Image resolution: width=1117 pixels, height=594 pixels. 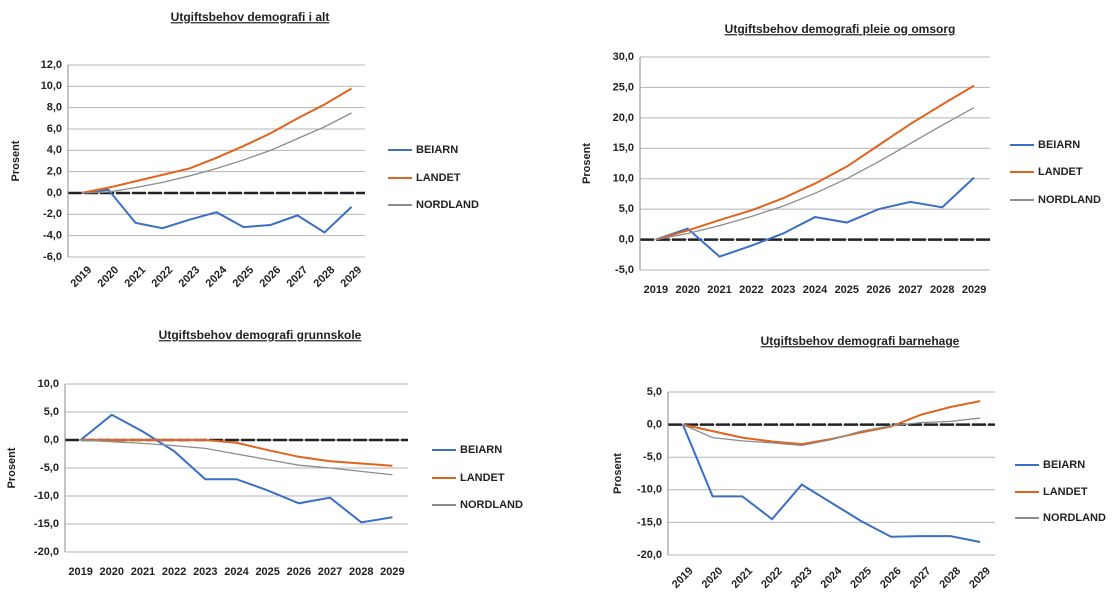 What do you see at coordinates (840, 29) in the screenshot?
I see `chart-title: Utgiftsbehov demografi pleie og omsorg` at bounding box center [840, 29].